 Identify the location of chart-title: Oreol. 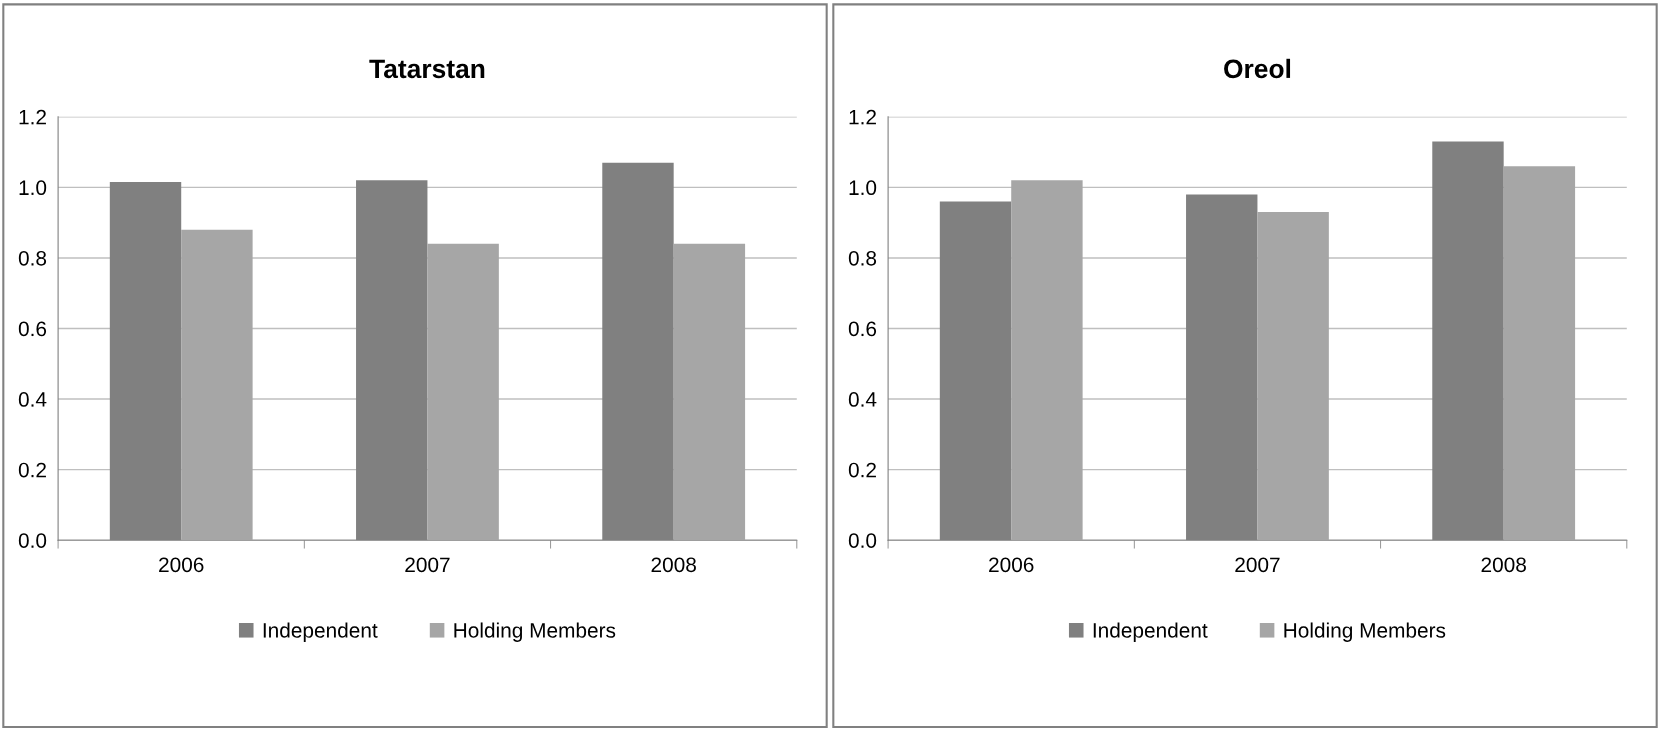
(1257, 68).